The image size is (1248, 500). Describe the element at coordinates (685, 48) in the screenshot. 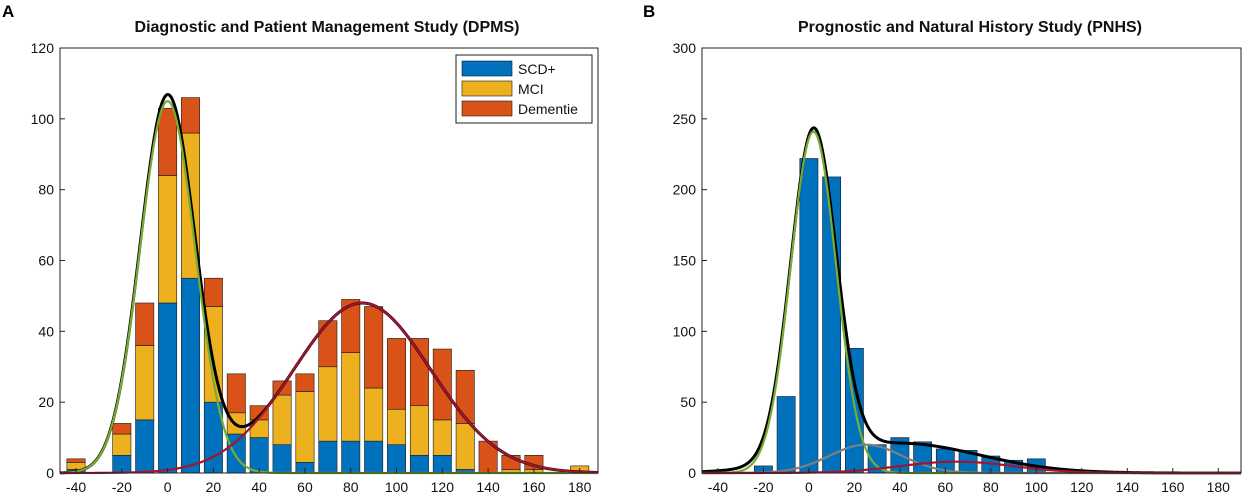

I see `y-tick-label: 300` at that location.